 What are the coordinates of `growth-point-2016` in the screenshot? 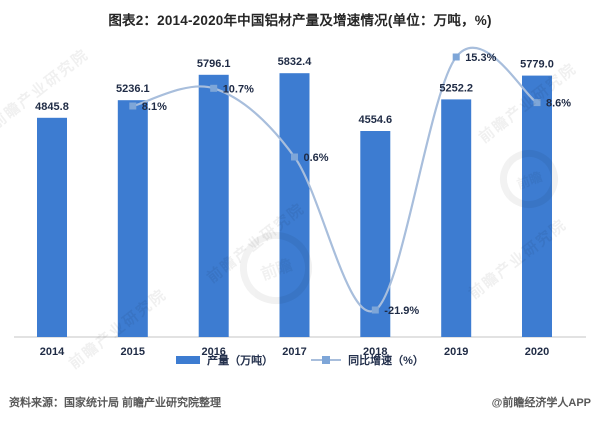 It's located at (214, 88).